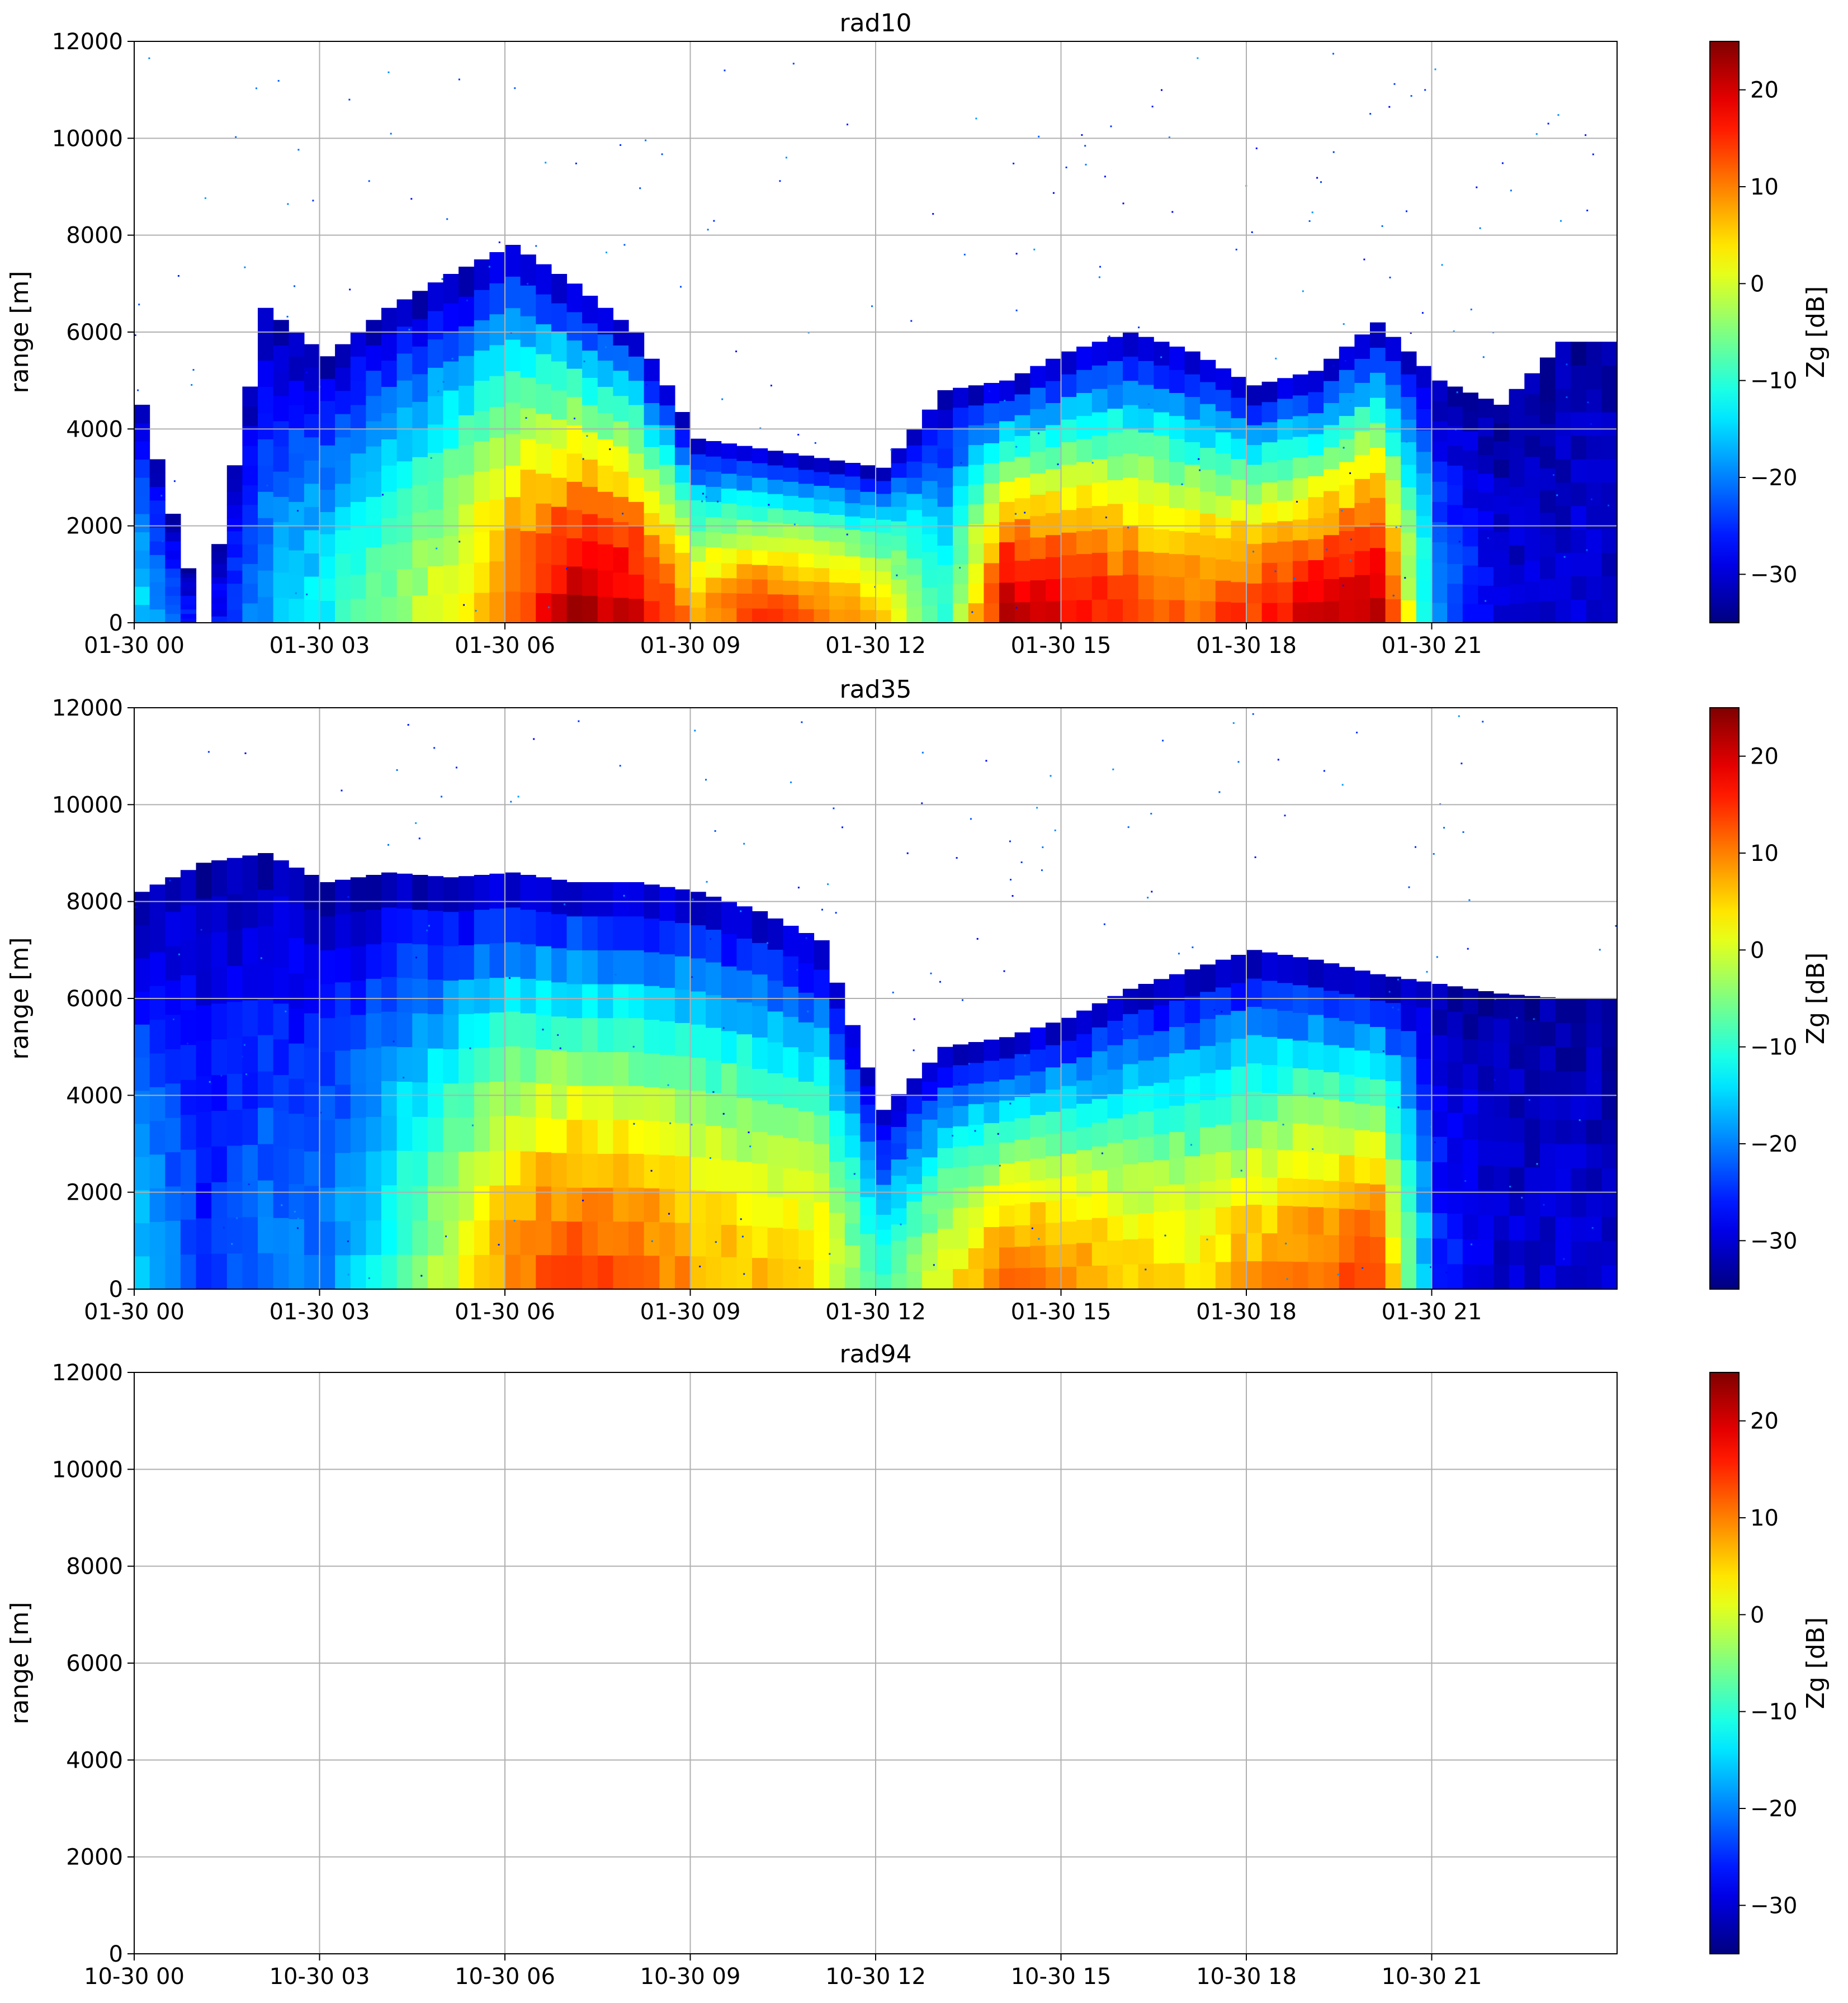 This screenshot has width=1848, height=2003. What do you see at coordinates (1757, 1615) in the screenshot?
I see `colorbar-tick-label: 0` at bounding box center [1757, 1615].